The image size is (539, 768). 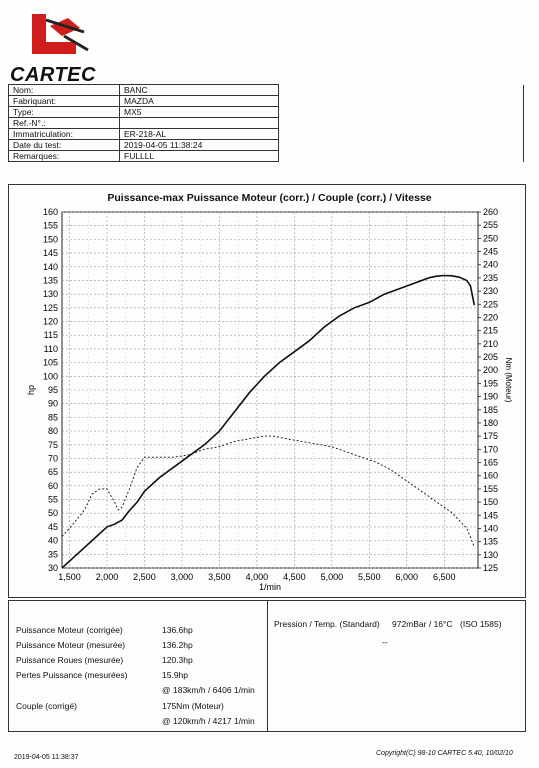 I want to click on x-tick-label: 4,000, so click(x=257, y=577).